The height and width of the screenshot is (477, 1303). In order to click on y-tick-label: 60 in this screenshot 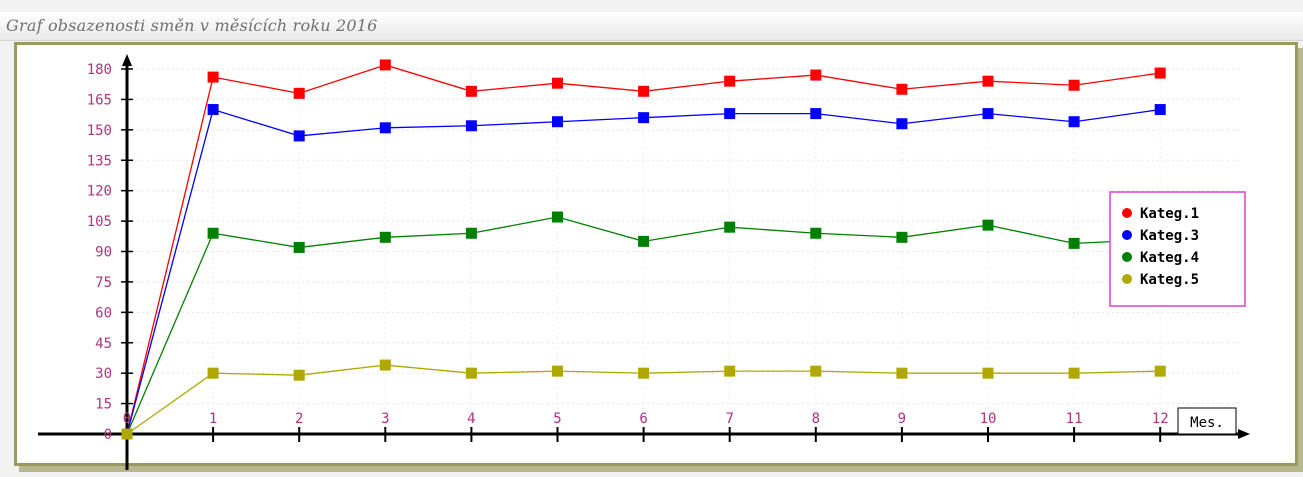, I will do `click(103, 313)`.